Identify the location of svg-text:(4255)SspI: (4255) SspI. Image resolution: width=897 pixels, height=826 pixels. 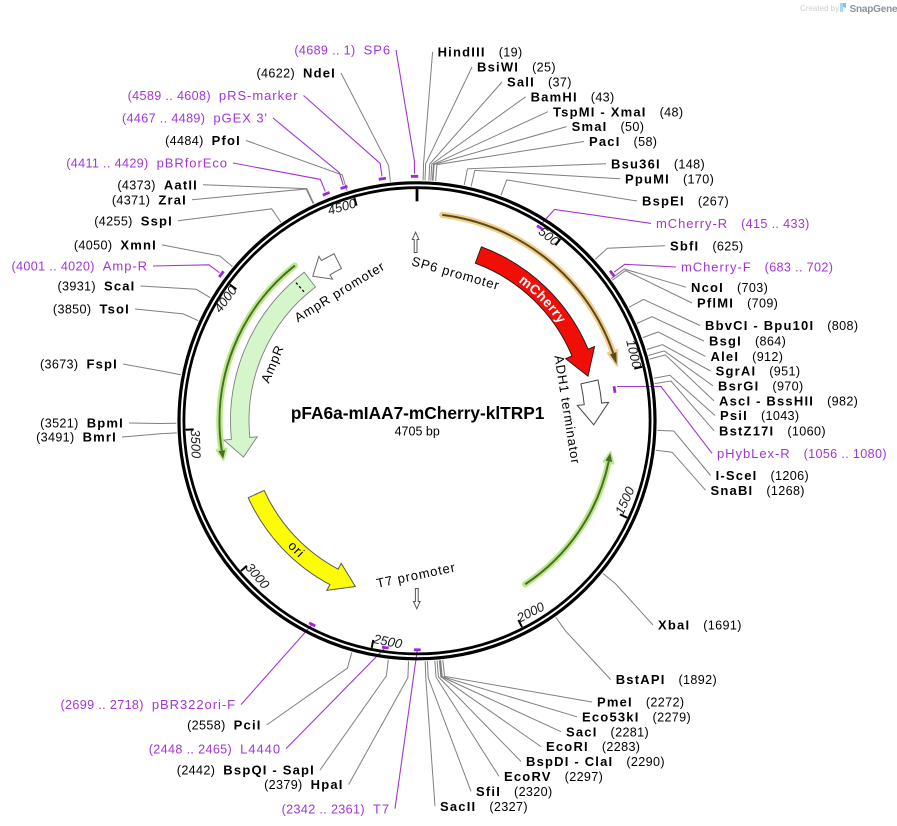
(133, 220).